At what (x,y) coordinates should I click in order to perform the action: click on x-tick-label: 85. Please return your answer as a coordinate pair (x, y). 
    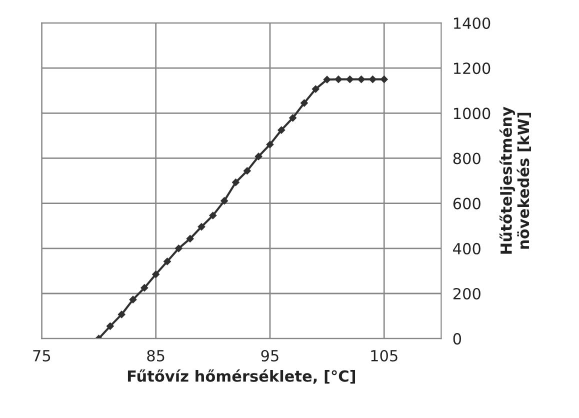
    Looking at the image, I should click on (155, 356).